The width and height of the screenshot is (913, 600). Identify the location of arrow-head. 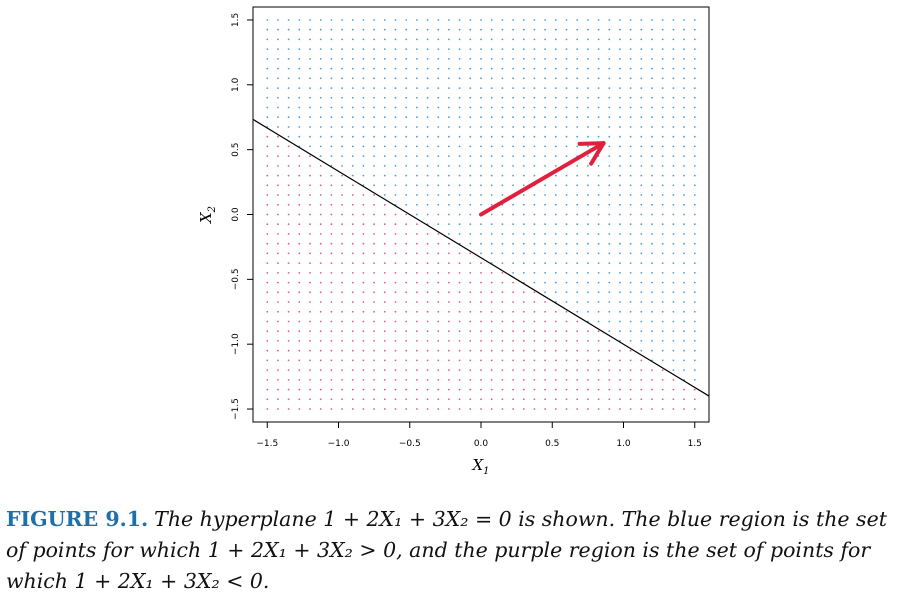
(591, 143).